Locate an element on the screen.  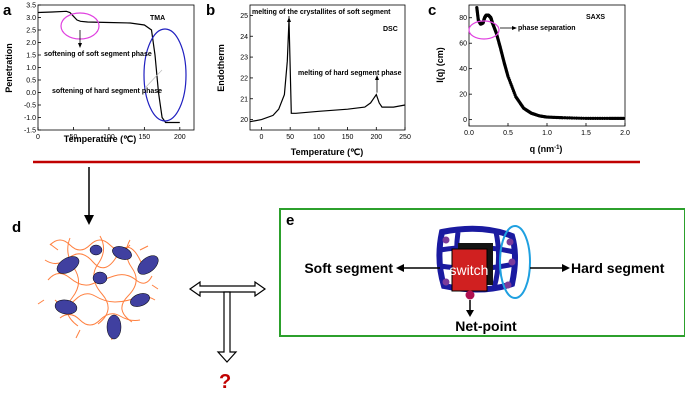
net-point-node-main is located at coordinates (470, 295).